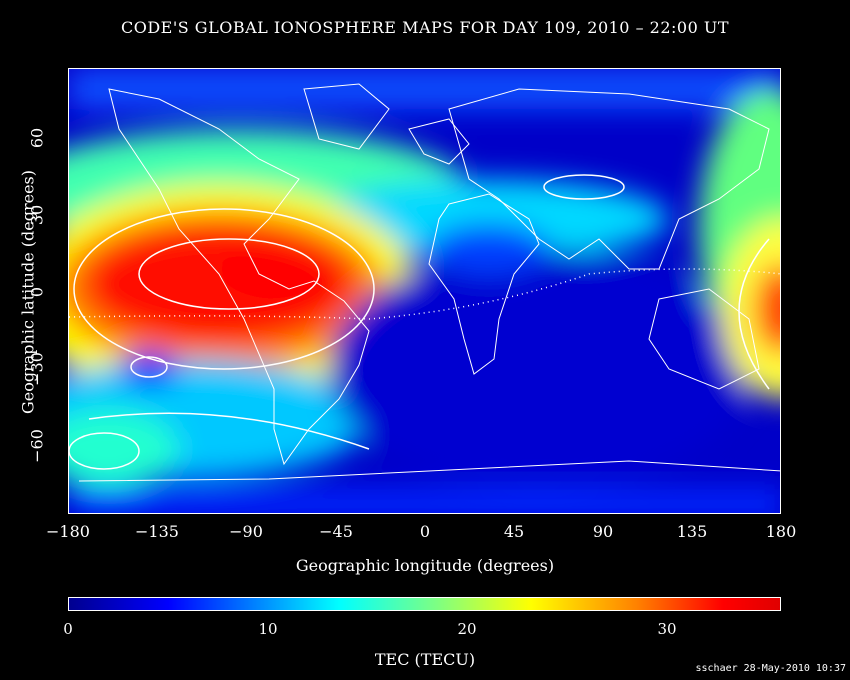 This screenshot has width=850, height=680. What do you see at coordinates (692, 531) in the screenshot?
I see `x-tick-label: 135` at bounding box center [692, 531].